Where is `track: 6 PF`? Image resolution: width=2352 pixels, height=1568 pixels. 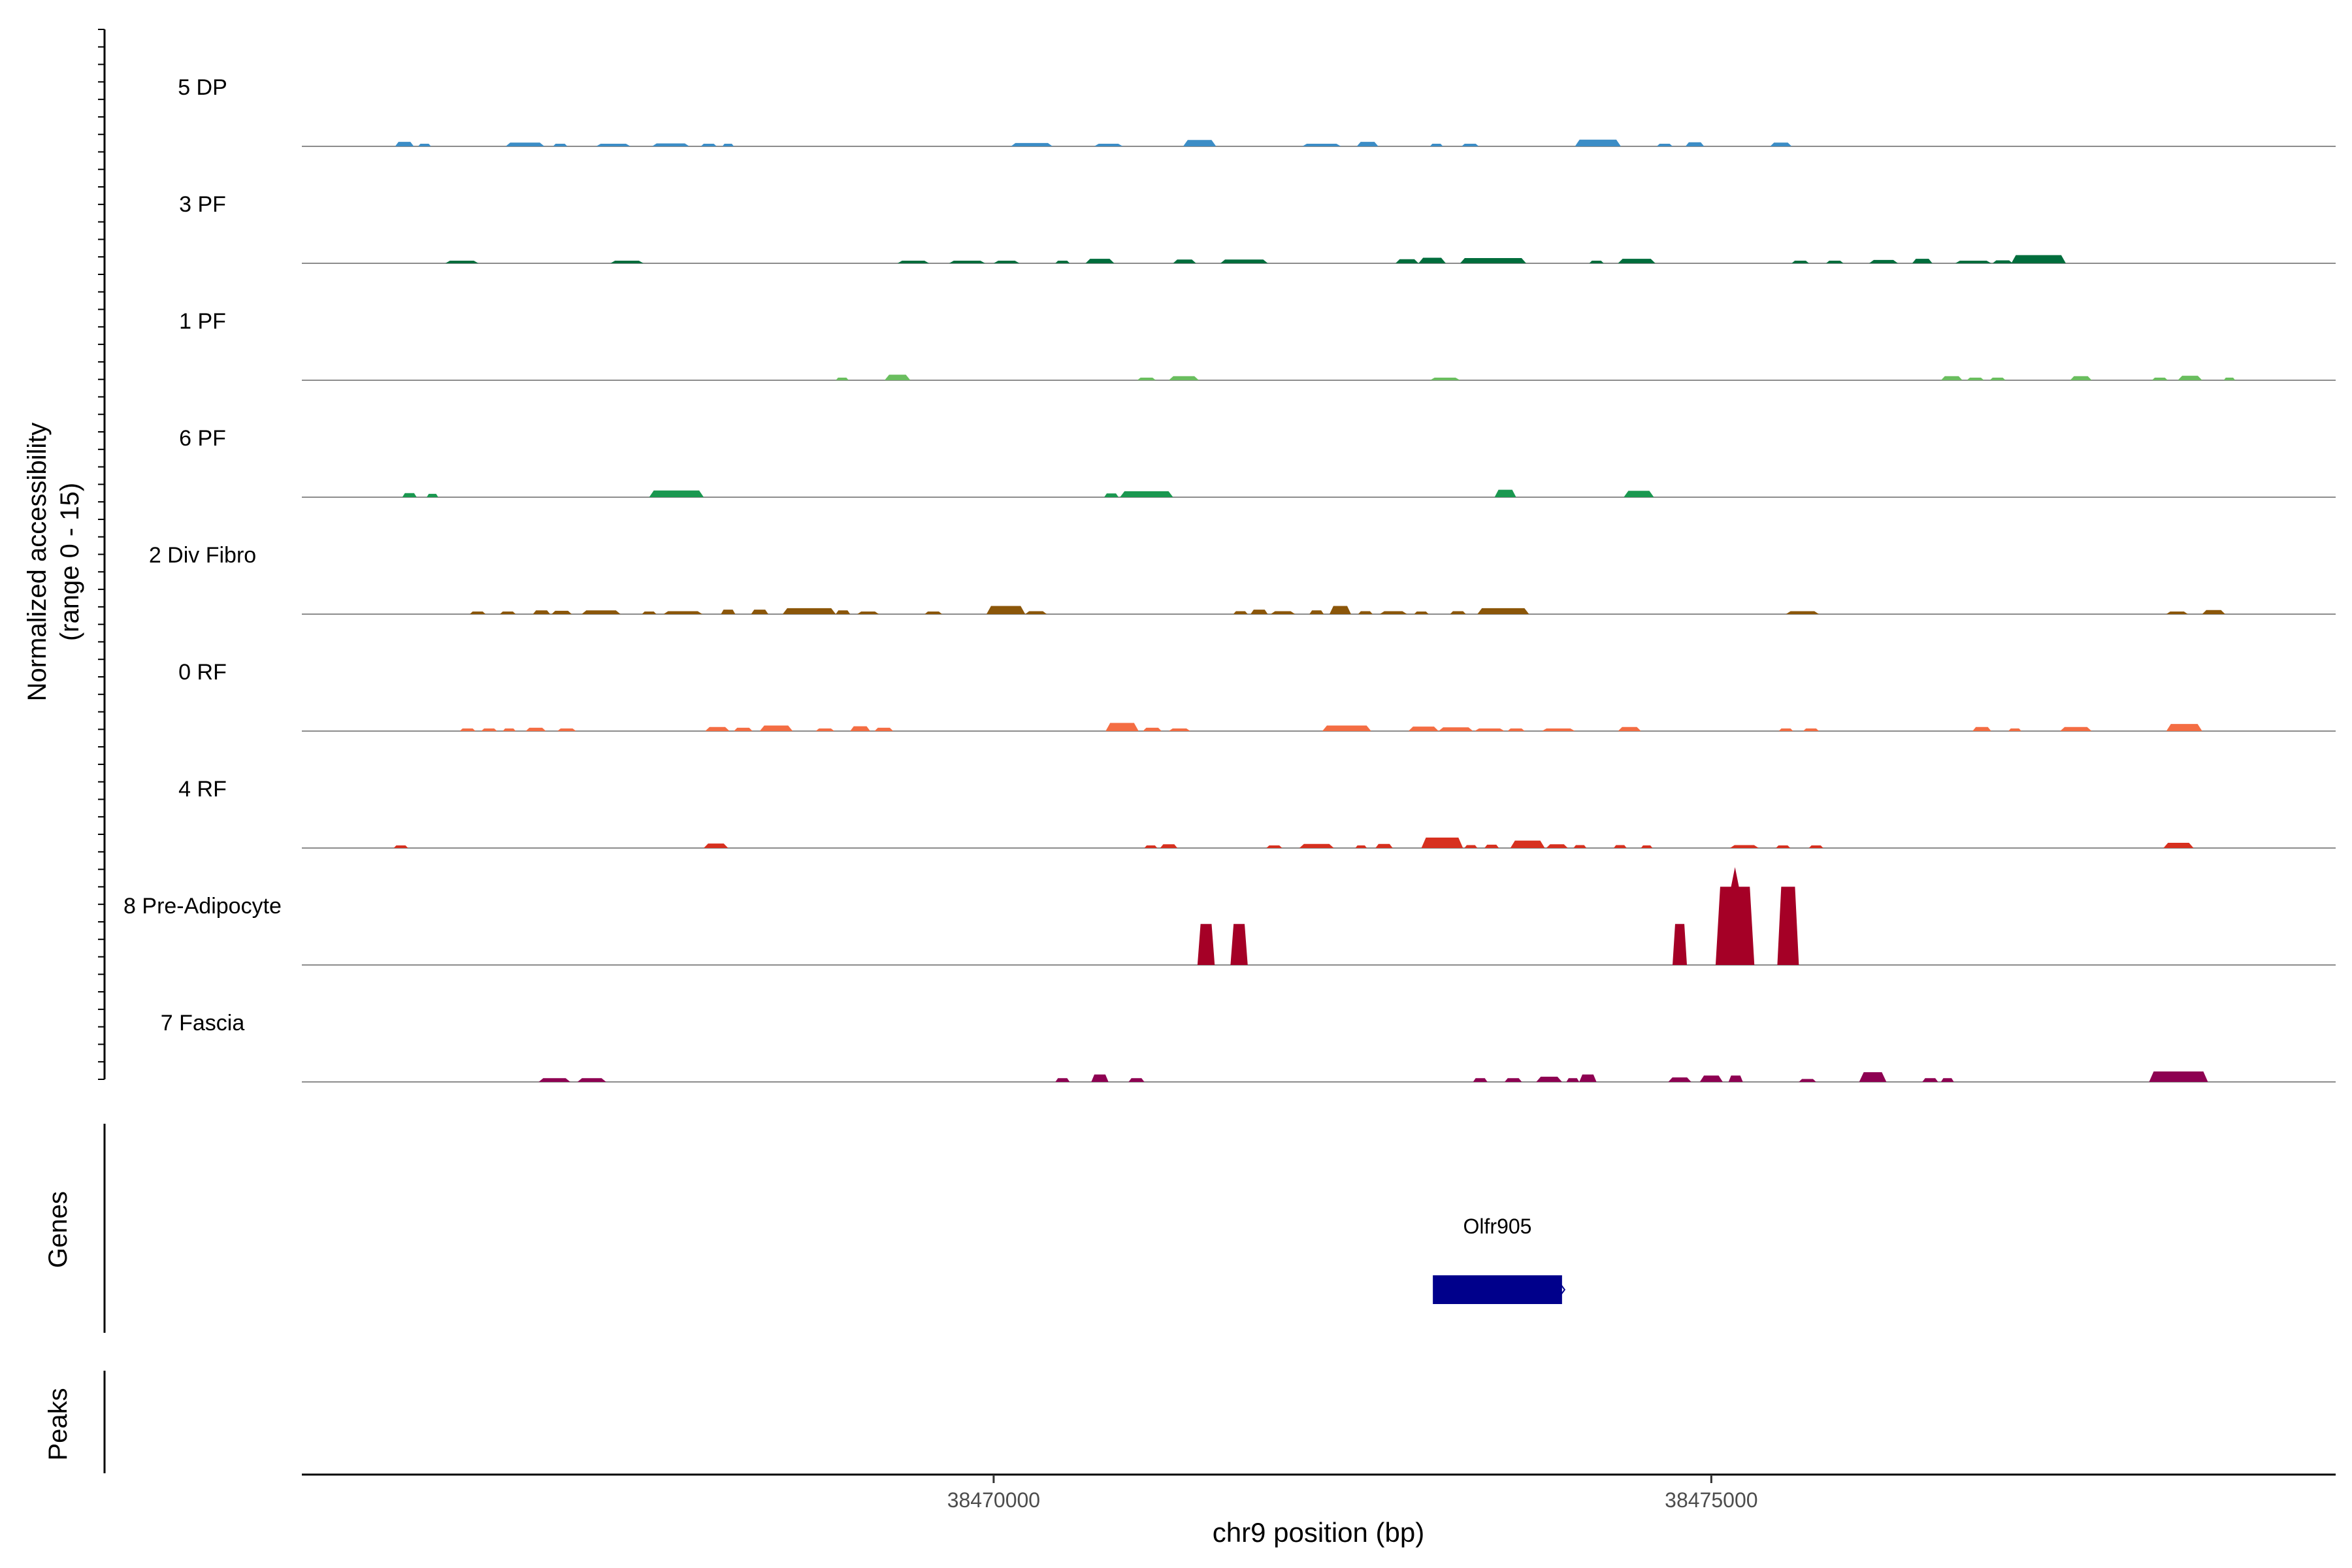 track: 6 PF is located at coordinates (1257, 462).